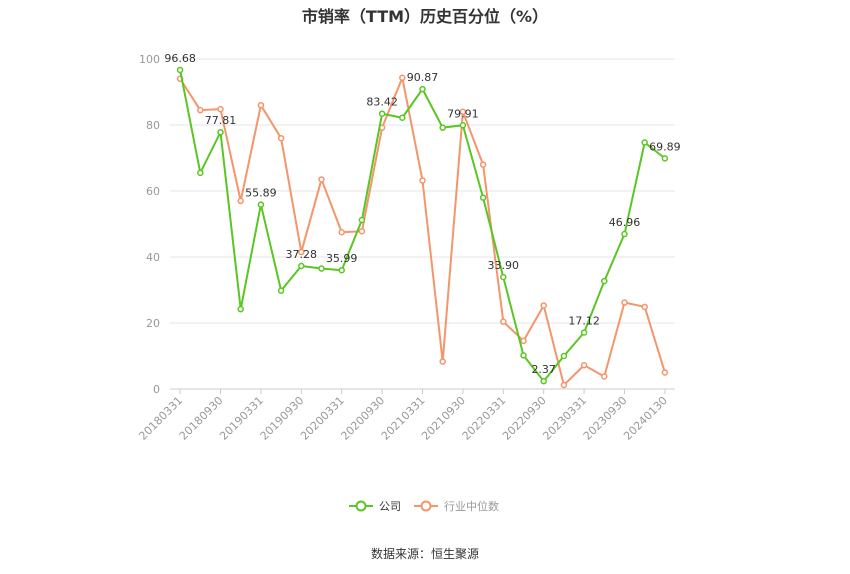 This screenshot has height=574, width=850. I want to click on data-label: 2.37, so click(543, 369).